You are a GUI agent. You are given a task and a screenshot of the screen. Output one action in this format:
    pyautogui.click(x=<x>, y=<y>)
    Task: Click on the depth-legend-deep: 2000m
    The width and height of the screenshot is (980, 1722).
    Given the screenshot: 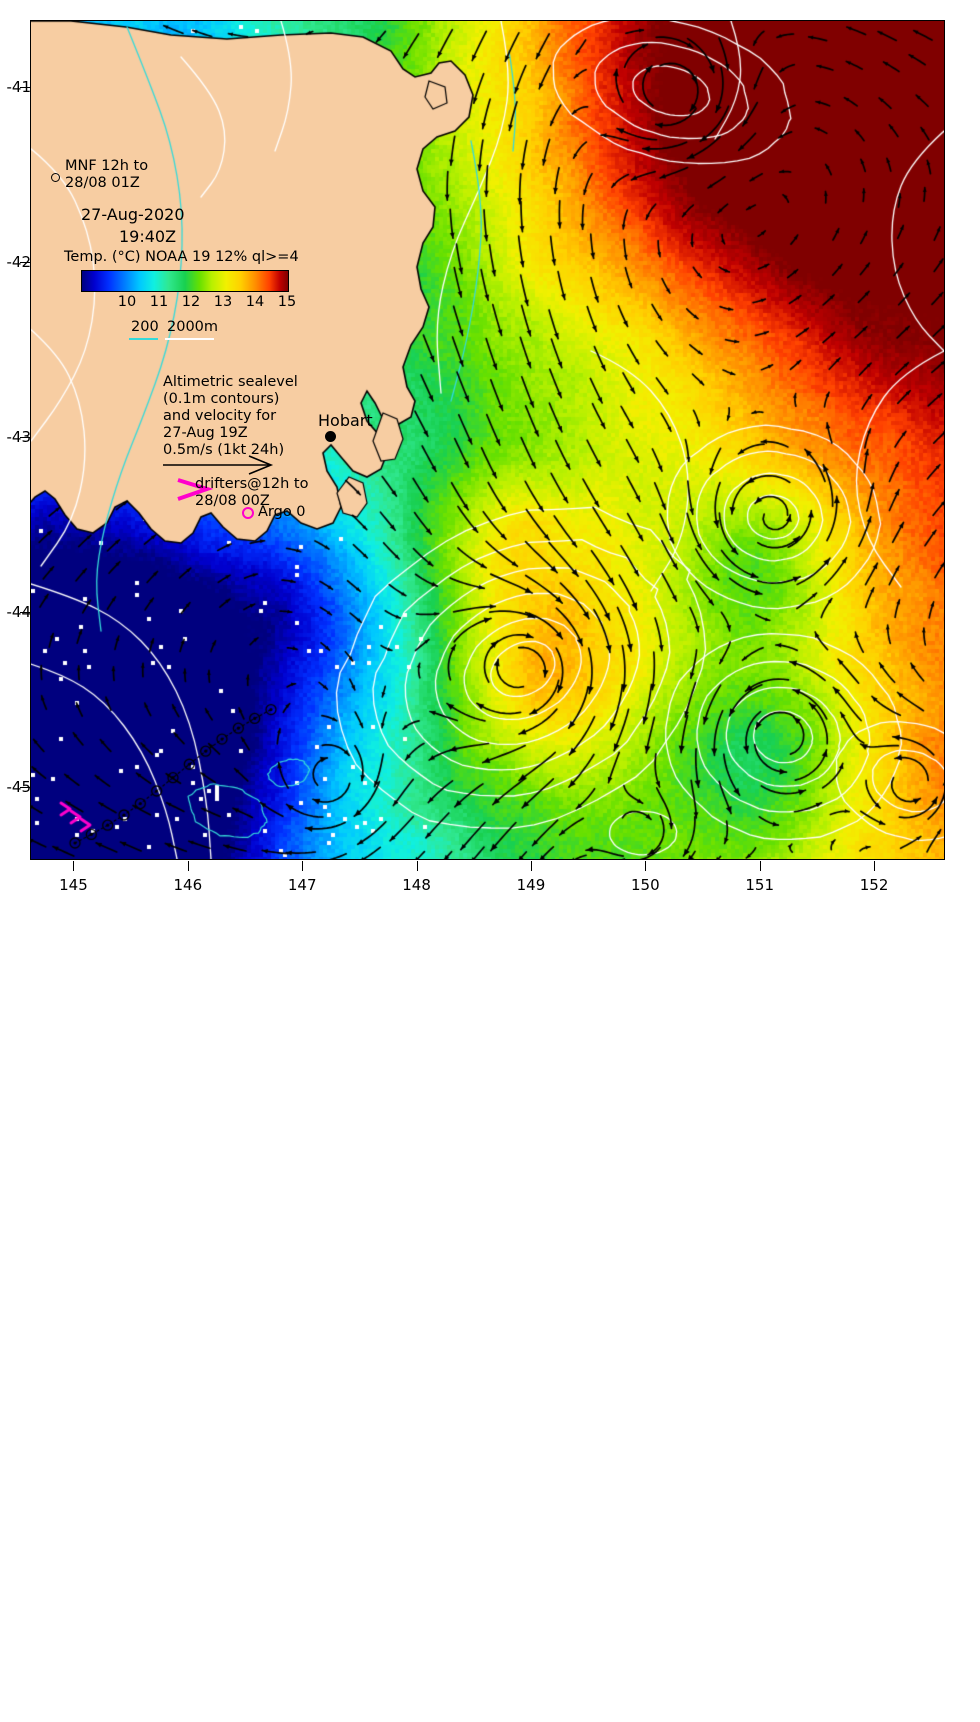 What is the action you would take?
    pyautogui.click(x=193, y=327)
    